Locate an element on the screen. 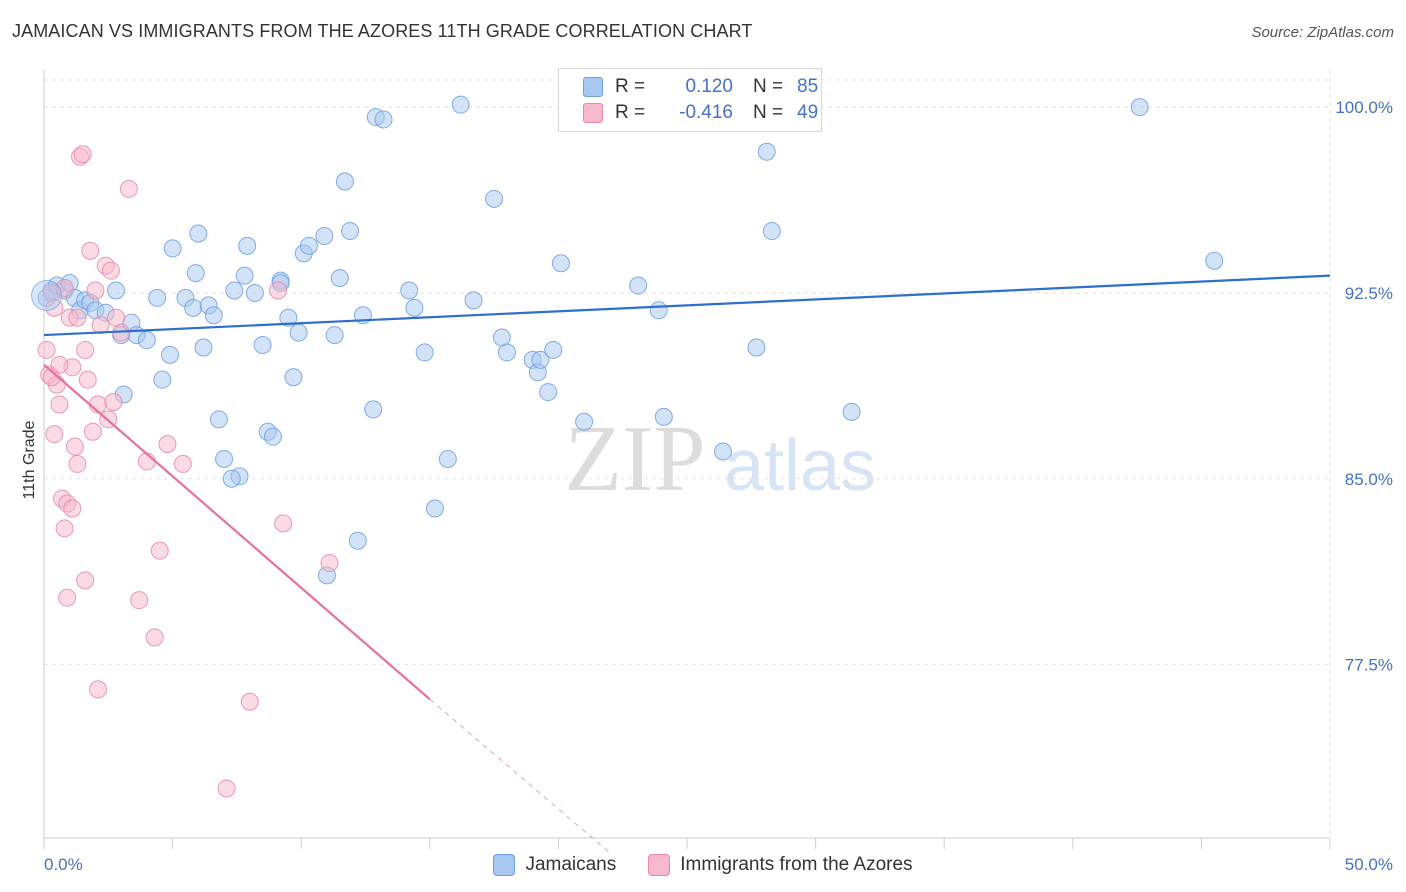 The width and height of the screenshot is (1406, 892). legend-item-jamaicans: Jamaicans is located at coordinates (554, 865).